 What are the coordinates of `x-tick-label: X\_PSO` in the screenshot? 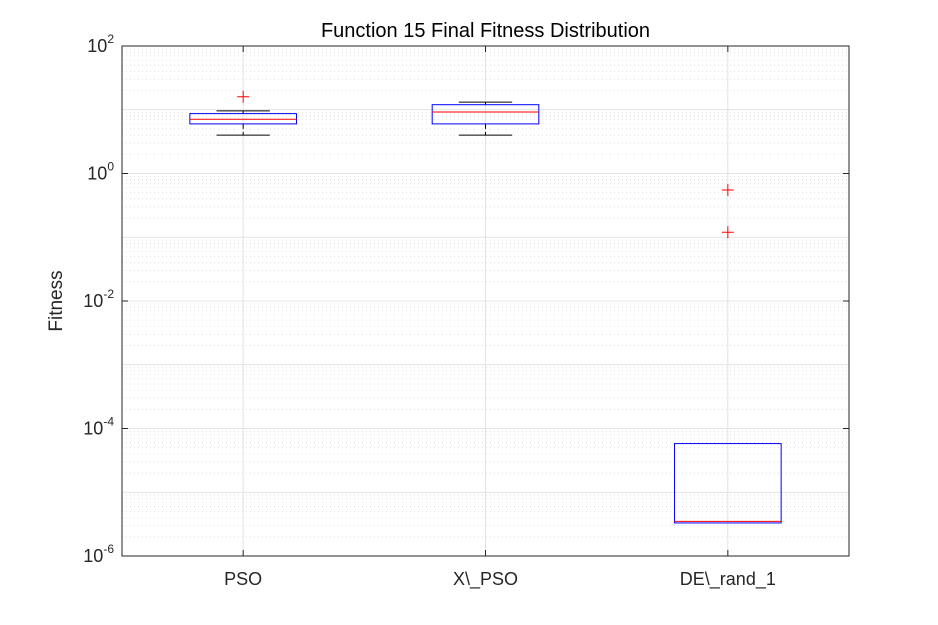 It's located at (485, 579).